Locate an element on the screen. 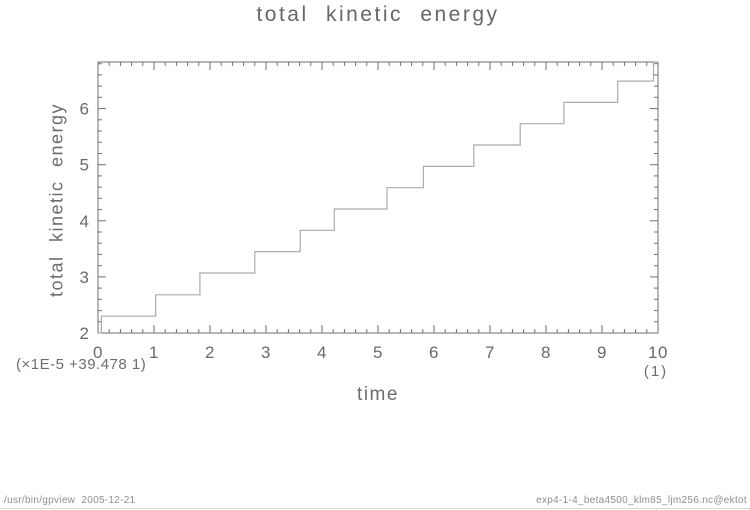  x-axis-unit-label: (1) is located at coordinates (656, 371).